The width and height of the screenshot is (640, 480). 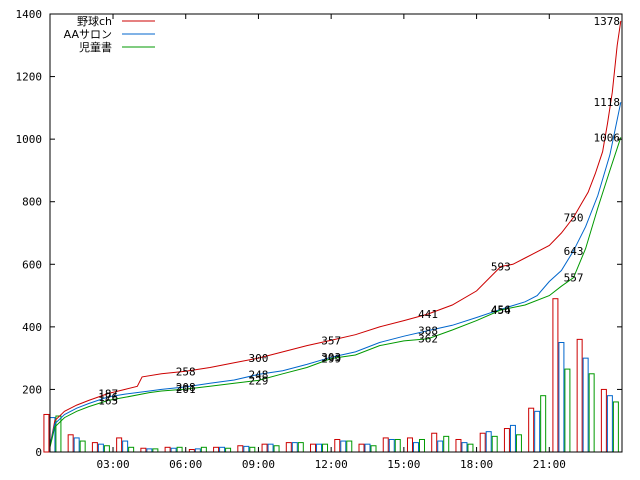 What do you see at coordinates (574, 278) in the screenshot?
I see `data-label: 557` at bounding box center [574, 278].